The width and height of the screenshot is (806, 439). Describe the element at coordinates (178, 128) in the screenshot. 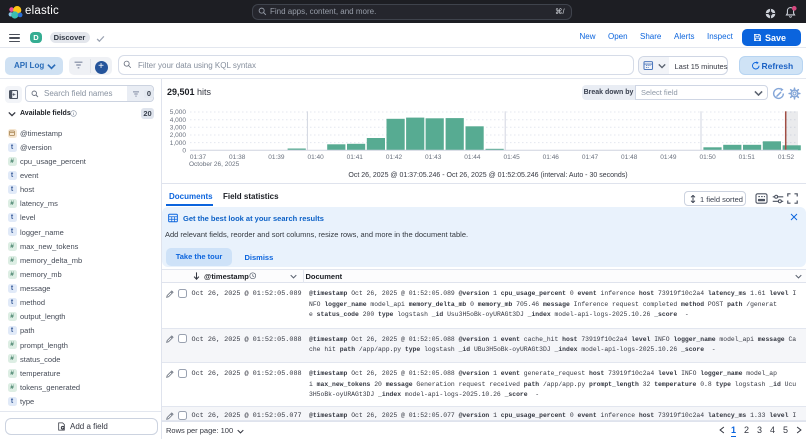

I see `svg-text: 3,000` at that location.